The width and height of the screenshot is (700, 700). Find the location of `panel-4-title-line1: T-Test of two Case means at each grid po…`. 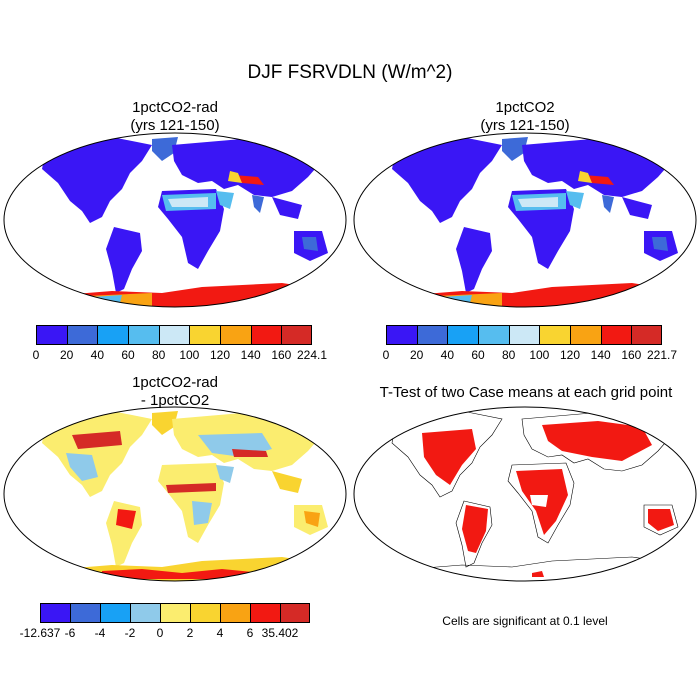

panel-4-title-line1: T-Test of two Case means at each grid po… is located at coordinates (526, 392).